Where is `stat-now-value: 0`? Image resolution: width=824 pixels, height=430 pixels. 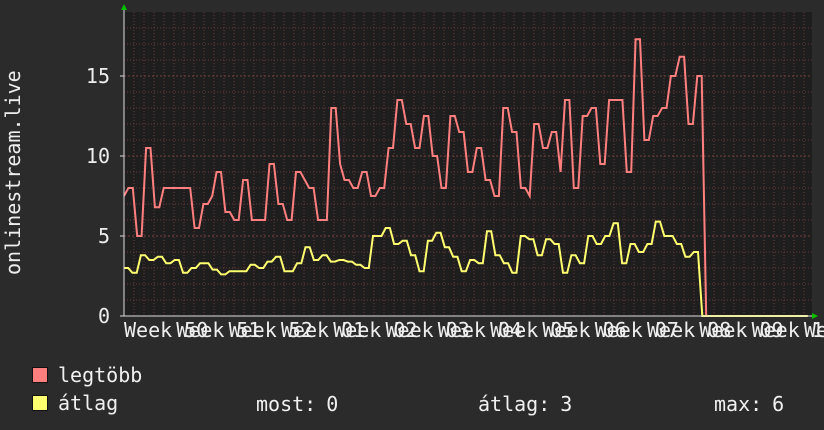 stat-now-value: 0 is located at coordinates (332, 404).